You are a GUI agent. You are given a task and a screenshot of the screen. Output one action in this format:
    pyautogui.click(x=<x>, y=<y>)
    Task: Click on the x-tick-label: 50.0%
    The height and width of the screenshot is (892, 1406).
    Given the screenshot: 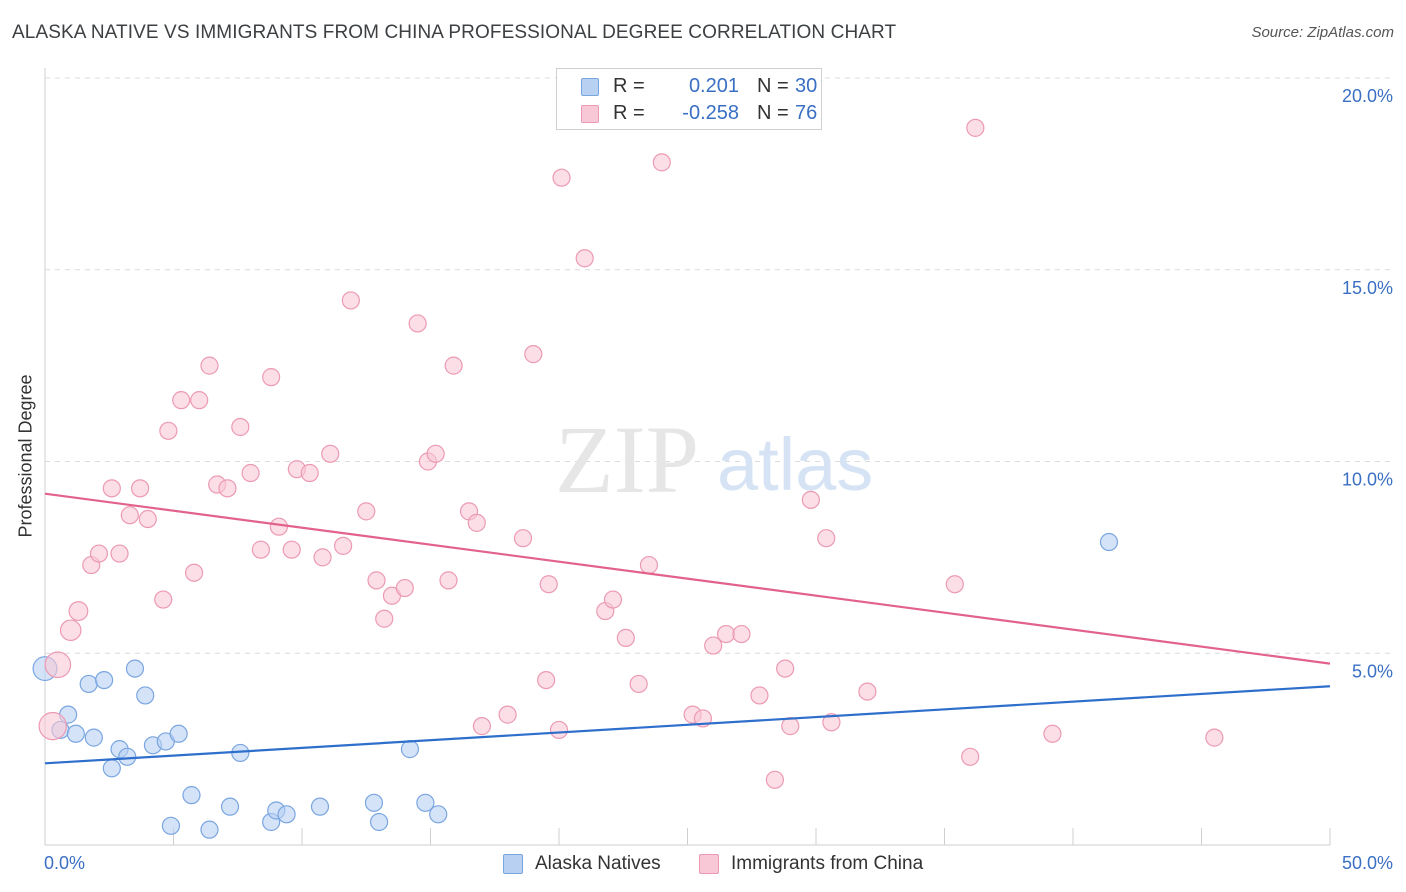 What is the action you would take?
    pyautogui.click(x=1367, y=863)
    